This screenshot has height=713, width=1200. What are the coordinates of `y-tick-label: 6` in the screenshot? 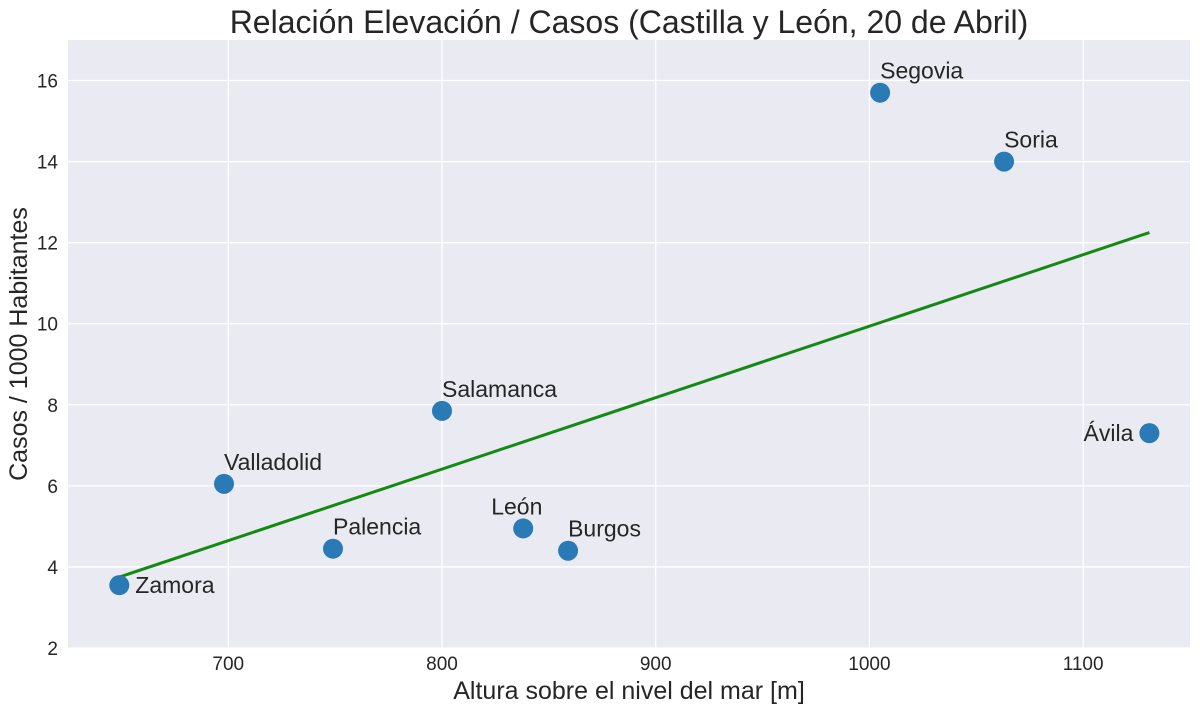 It's located at (52, 487).